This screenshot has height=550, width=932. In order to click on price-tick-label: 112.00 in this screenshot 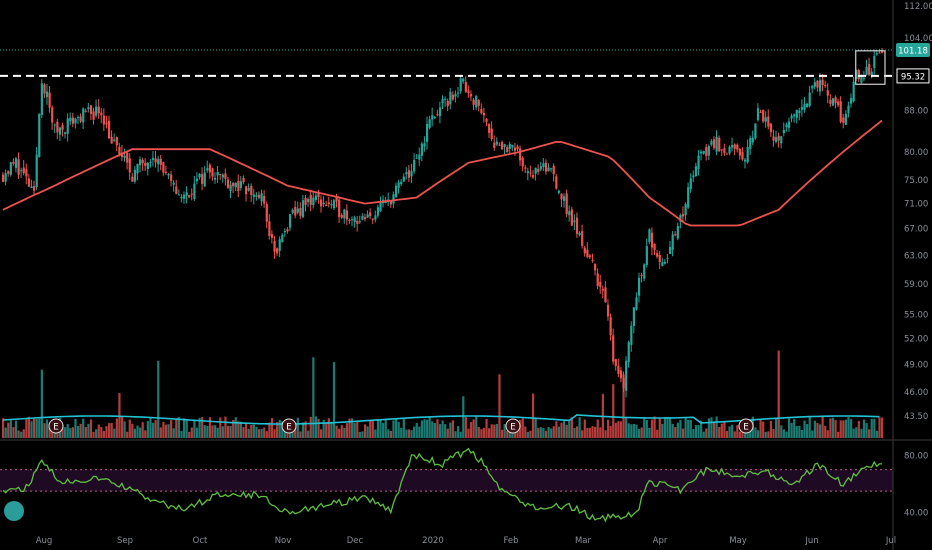, I will do `click(918, 7)`.